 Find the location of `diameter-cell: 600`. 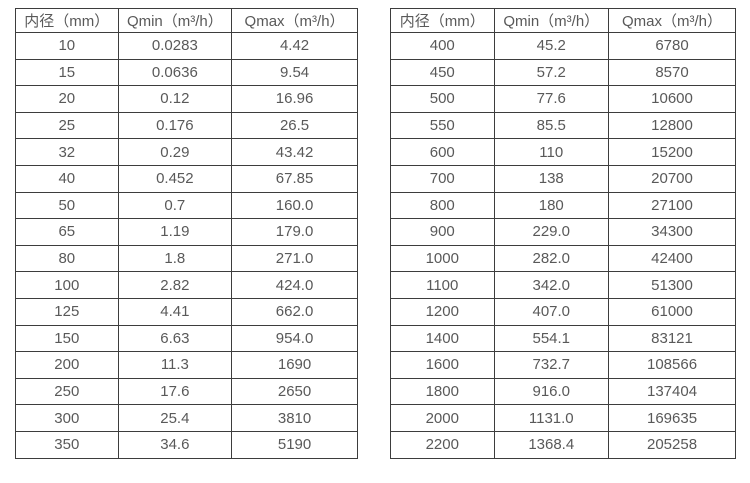

diameter-cell: 600 is located at coordinates (442, 152).